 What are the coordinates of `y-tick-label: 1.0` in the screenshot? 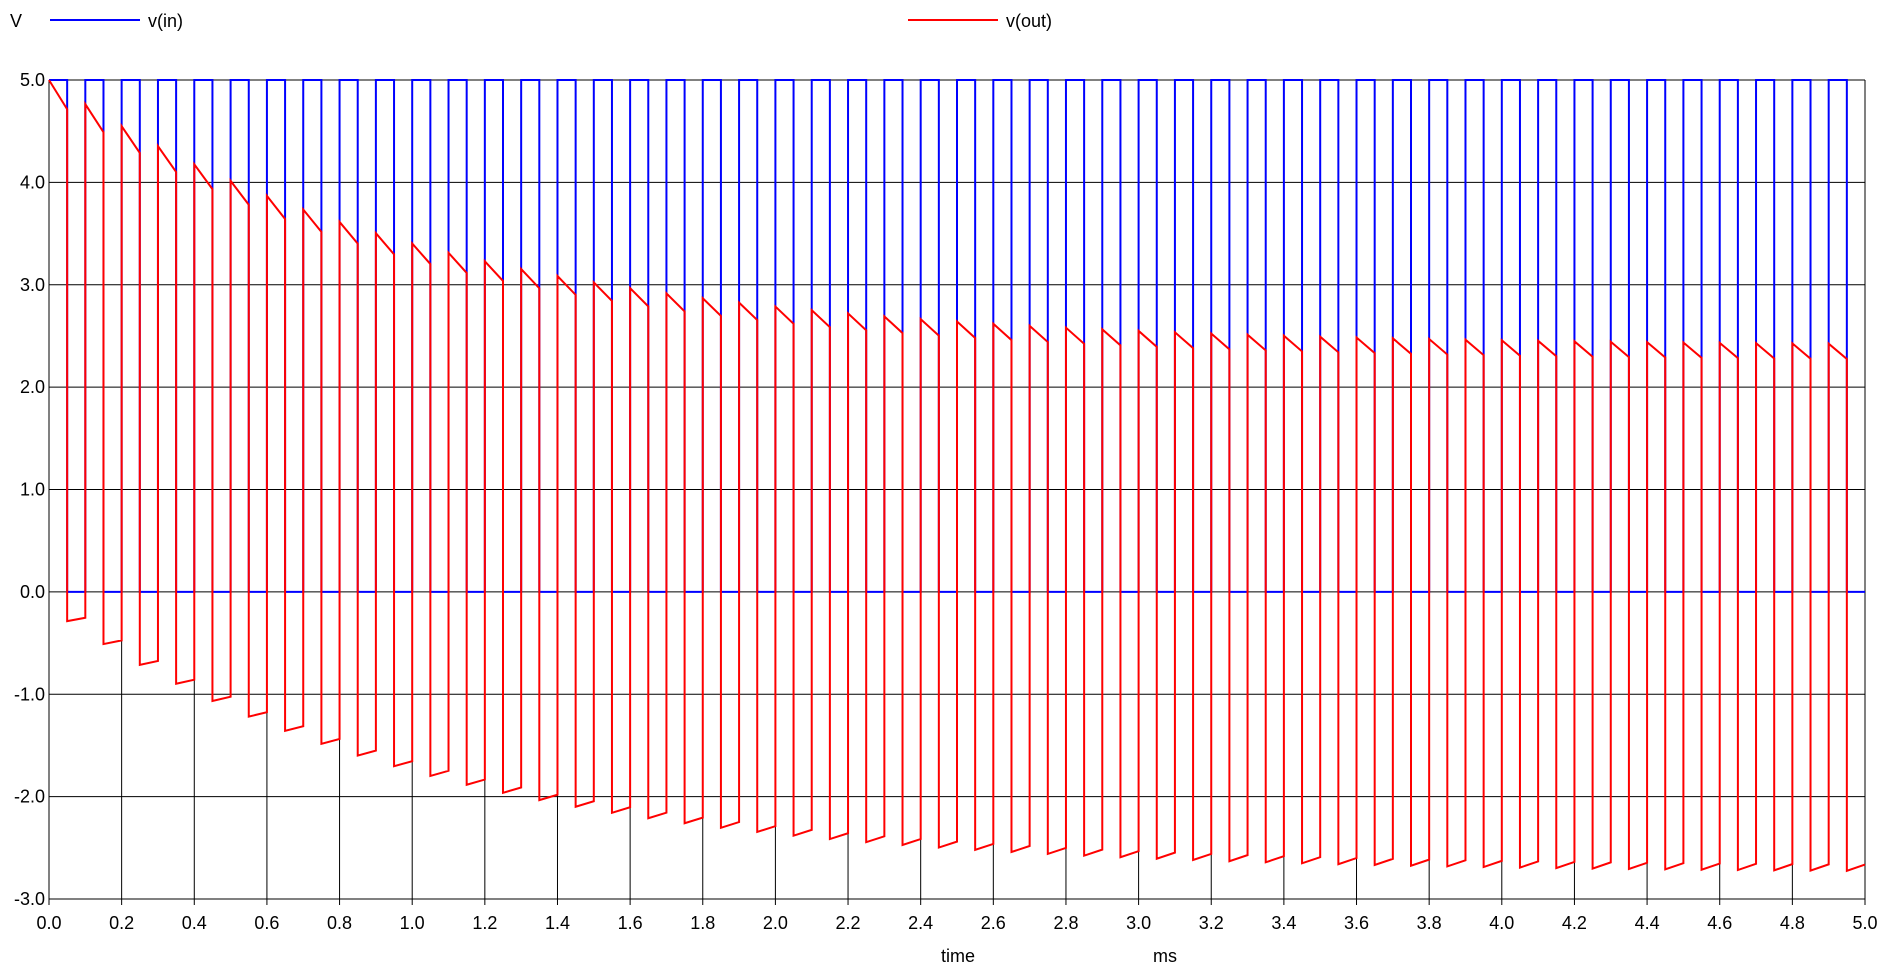 It's located at (32, 490).